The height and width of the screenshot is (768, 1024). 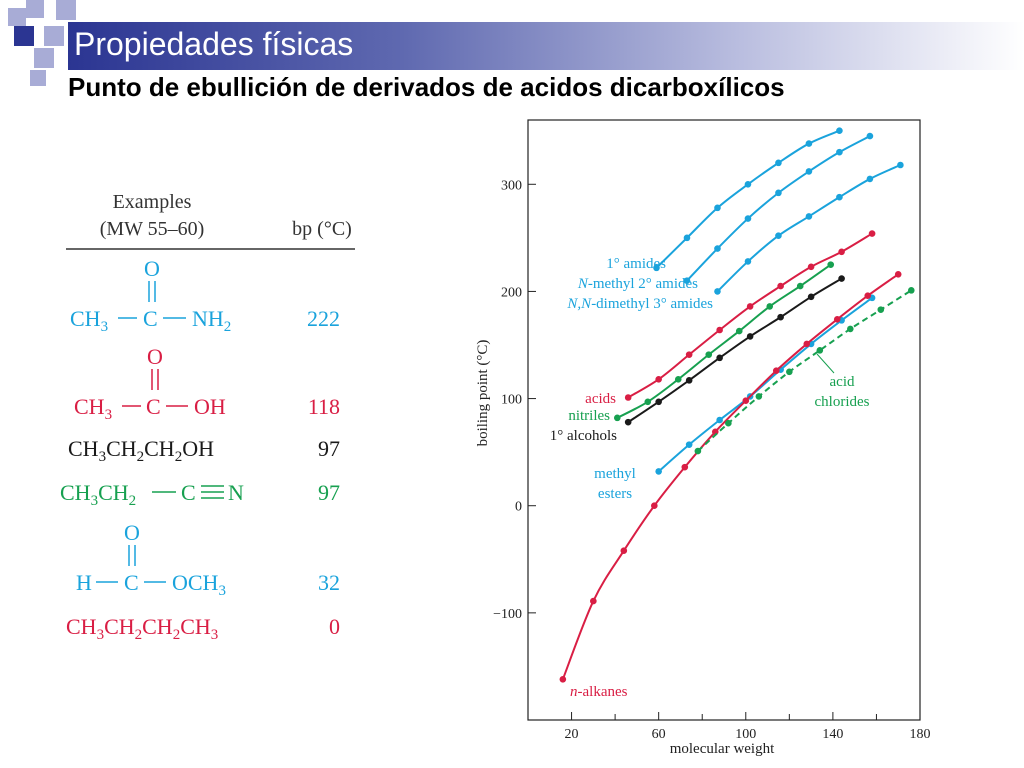 I want to click on y-tick-label: 300, so click(x=511, y=185).